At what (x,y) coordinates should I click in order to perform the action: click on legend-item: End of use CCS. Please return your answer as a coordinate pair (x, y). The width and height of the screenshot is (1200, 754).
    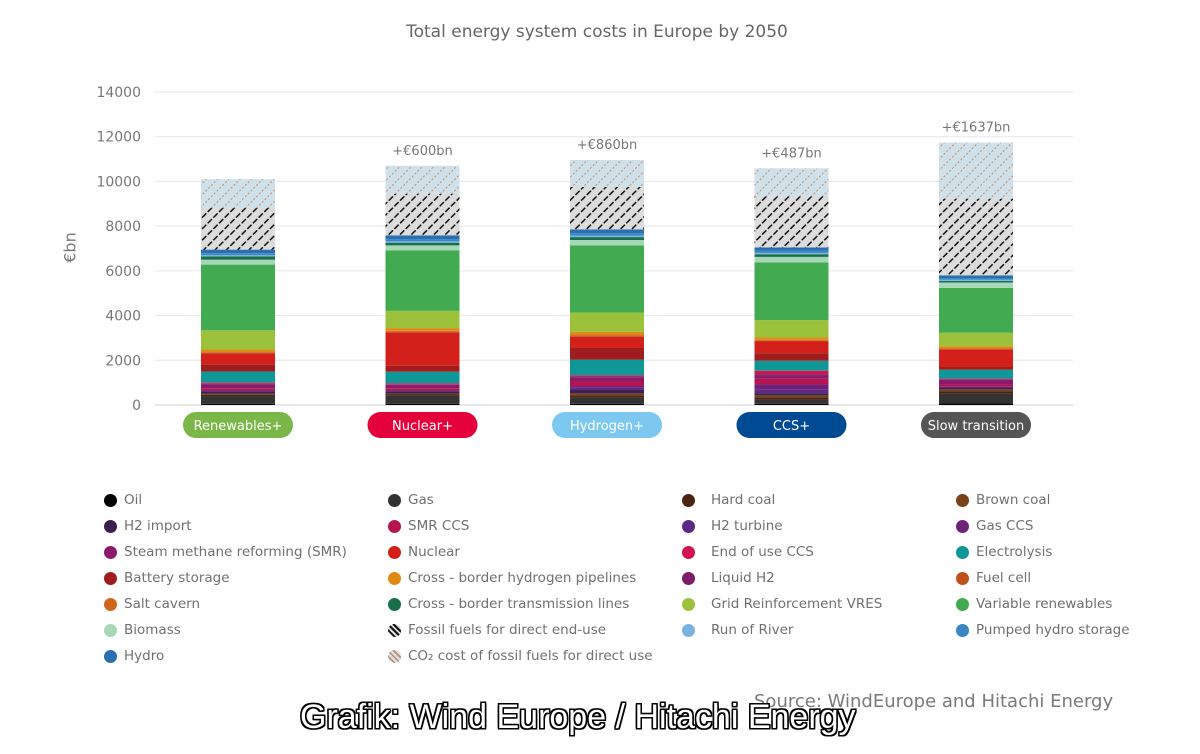
    Looking at the image, I should click on (819, 552).